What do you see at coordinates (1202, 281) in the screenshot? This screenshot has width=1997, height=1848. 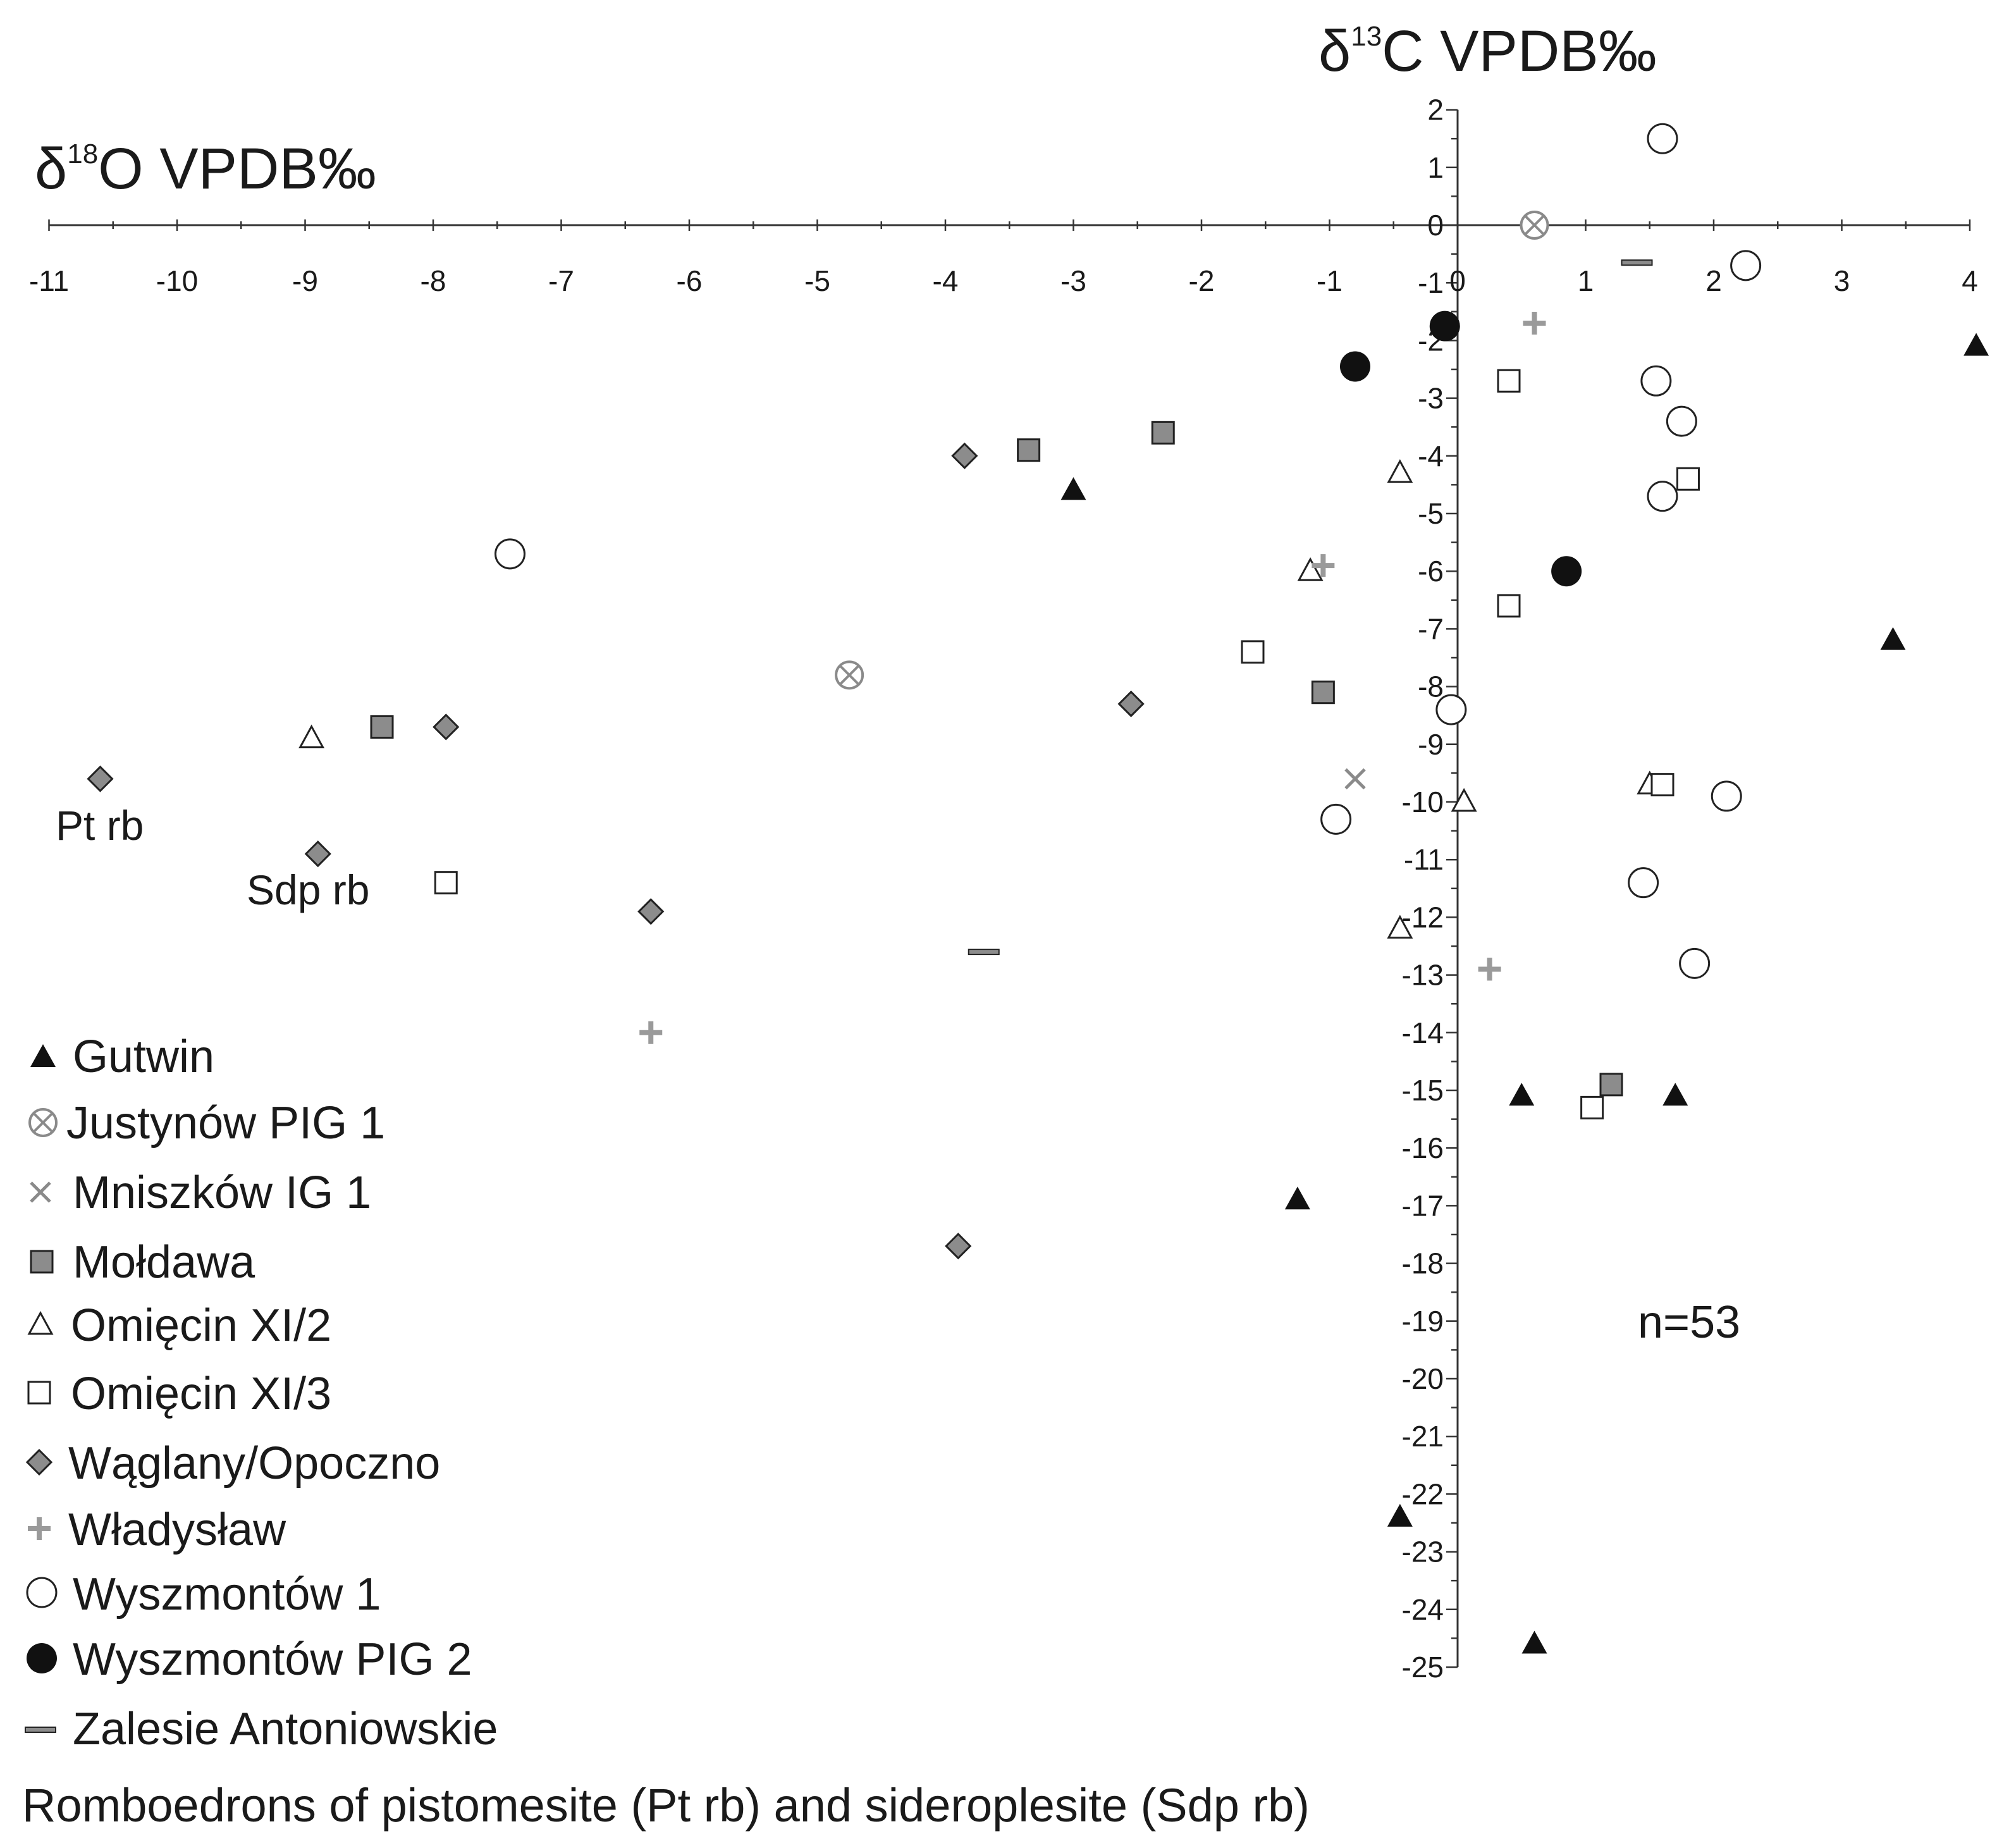 I see `x-tick-label: -2` at bounding box center [1202, 281].